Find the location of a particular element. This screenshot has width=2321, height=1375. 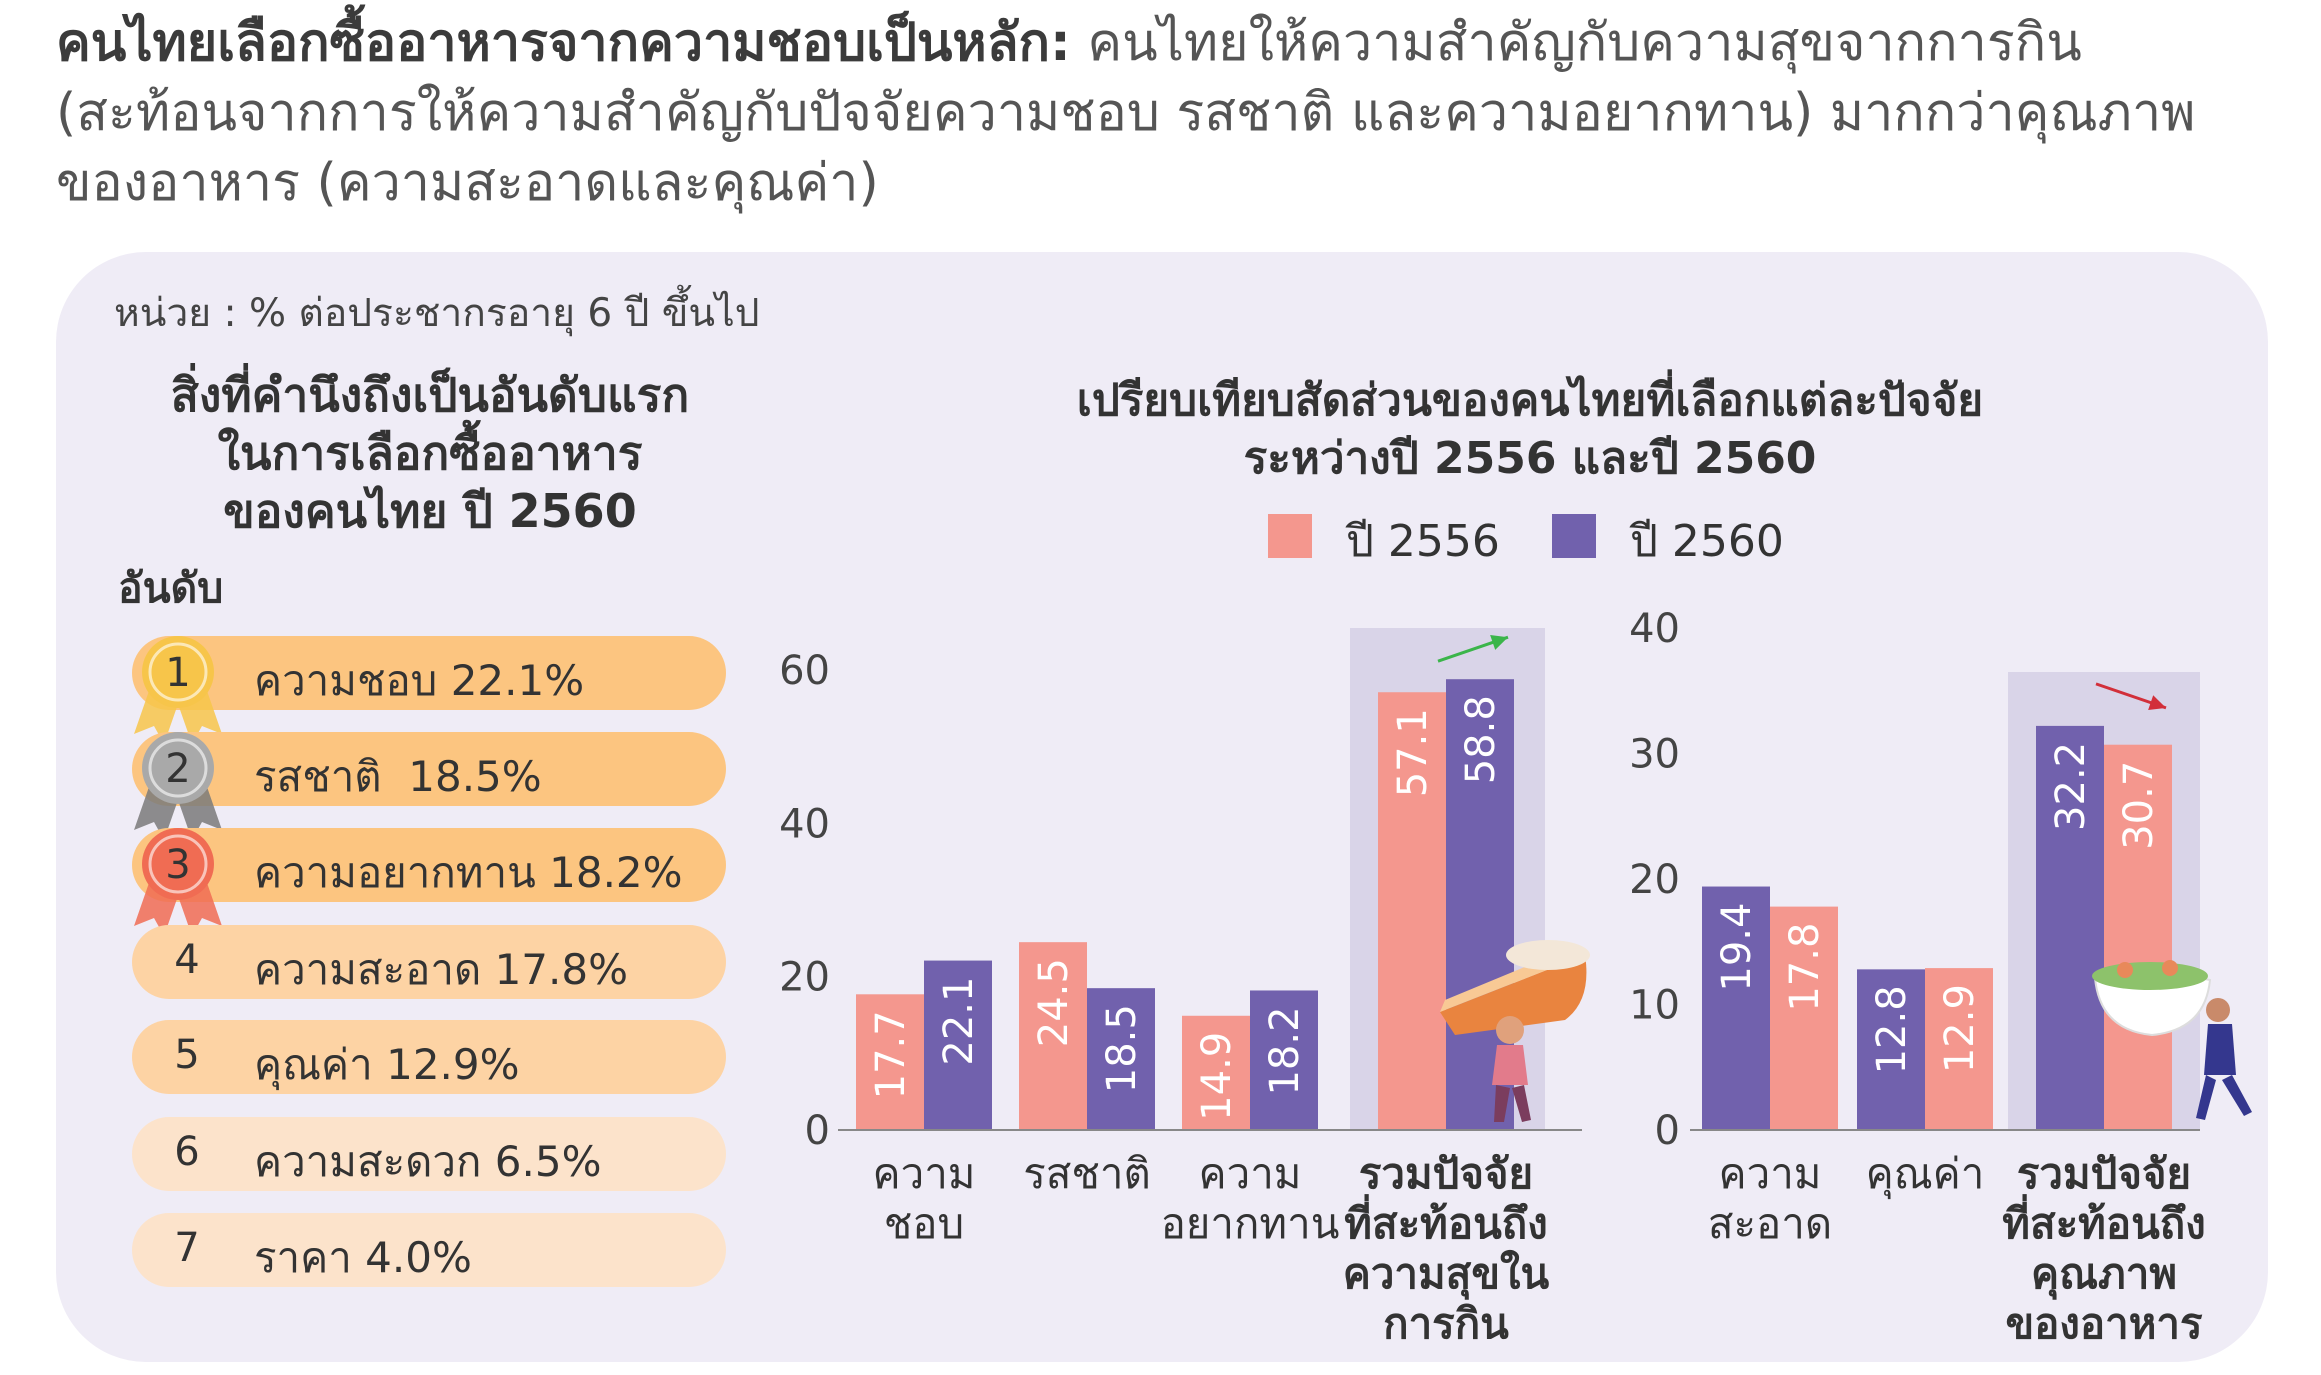

rank-item-3: ความอยากทาน 18.2% is located at coordinates (429, 865).